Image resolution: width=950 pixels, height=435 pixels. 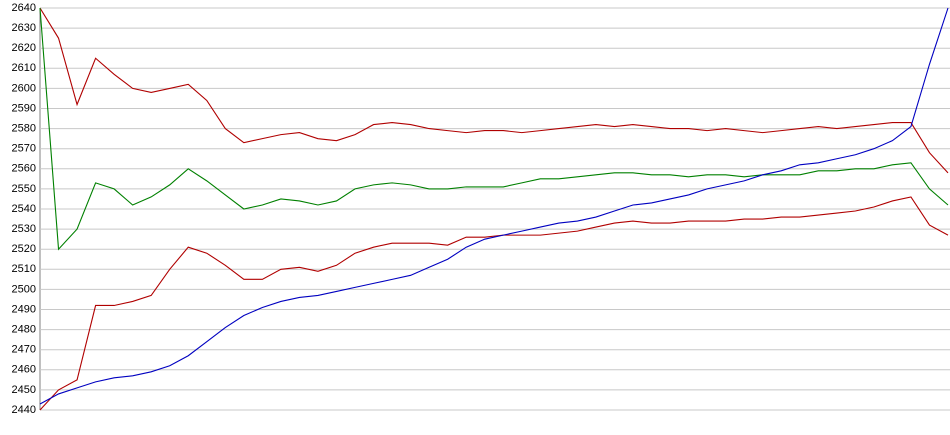 What do you see at coordinates (24, 149) in the screenshot?
I see `y-tick-label: 2570` at bounding box center [24, 149].